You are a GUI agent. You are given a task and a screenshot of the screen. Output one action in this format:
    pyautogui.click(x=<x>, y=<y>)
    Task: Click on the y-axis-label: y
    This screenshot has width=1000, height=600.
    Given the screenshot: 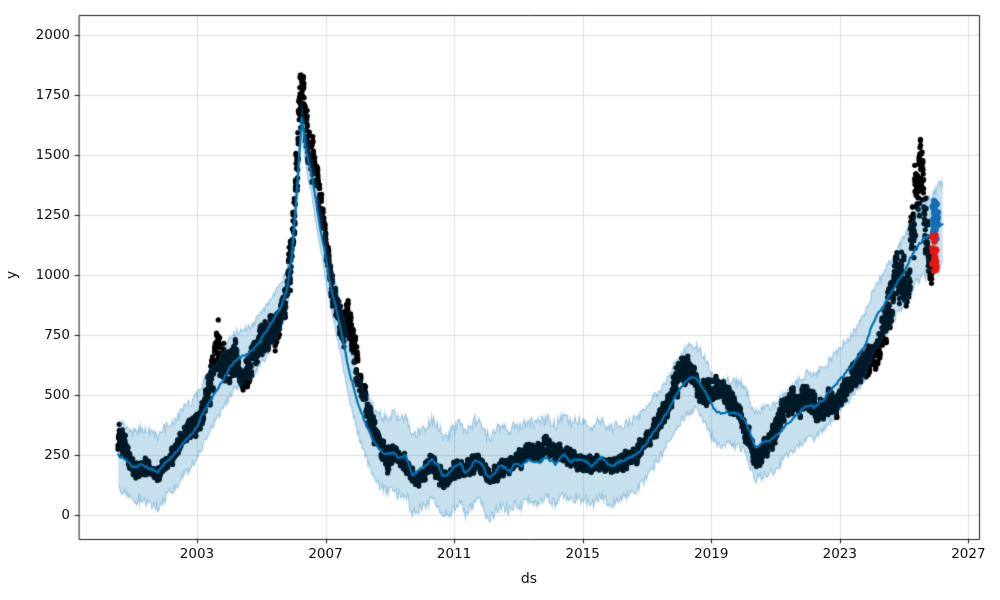 What is the action you would take?
    pyautogui.click(x=12, y=275)
    